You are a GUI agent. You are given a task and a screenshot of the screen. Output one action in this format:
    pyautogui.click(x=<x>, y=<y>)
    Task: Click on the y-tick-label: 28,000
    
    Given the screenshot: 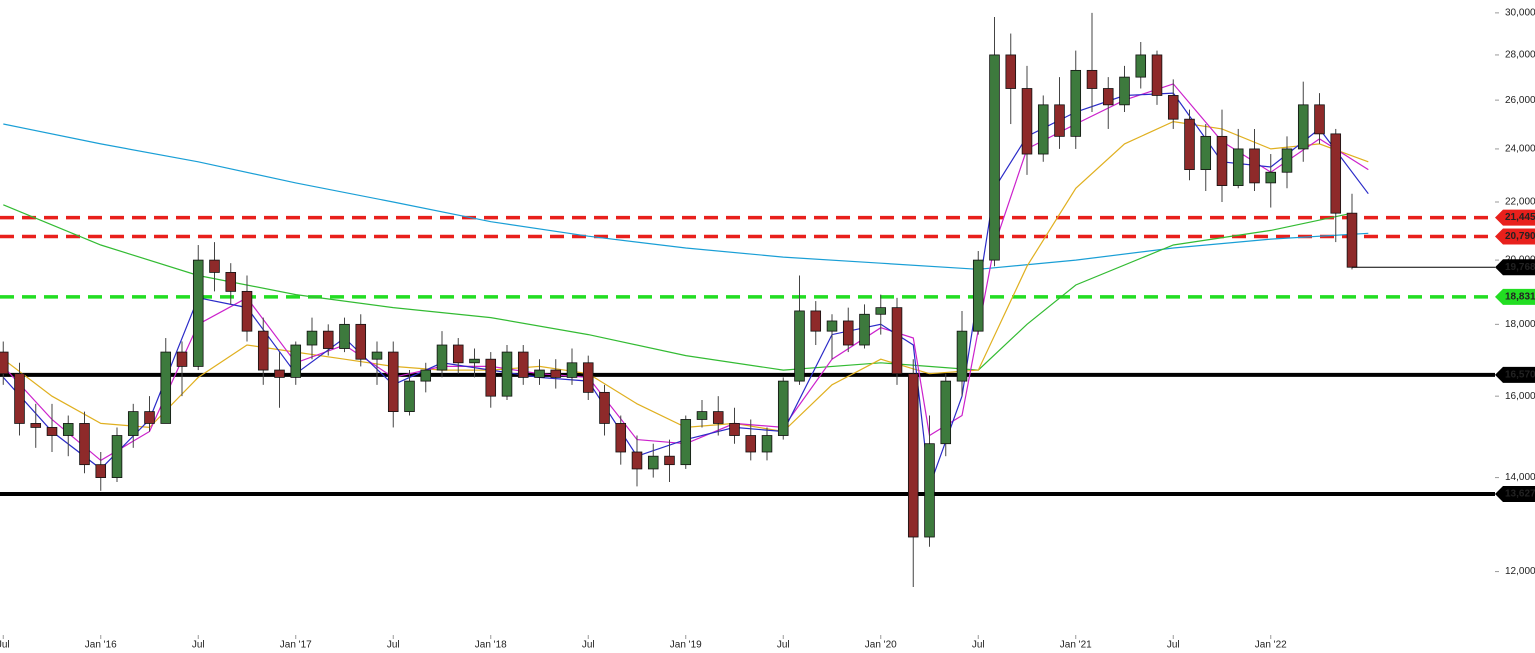 What is the action you would take?
    pyautogui.click(x=1520, y=55)
    